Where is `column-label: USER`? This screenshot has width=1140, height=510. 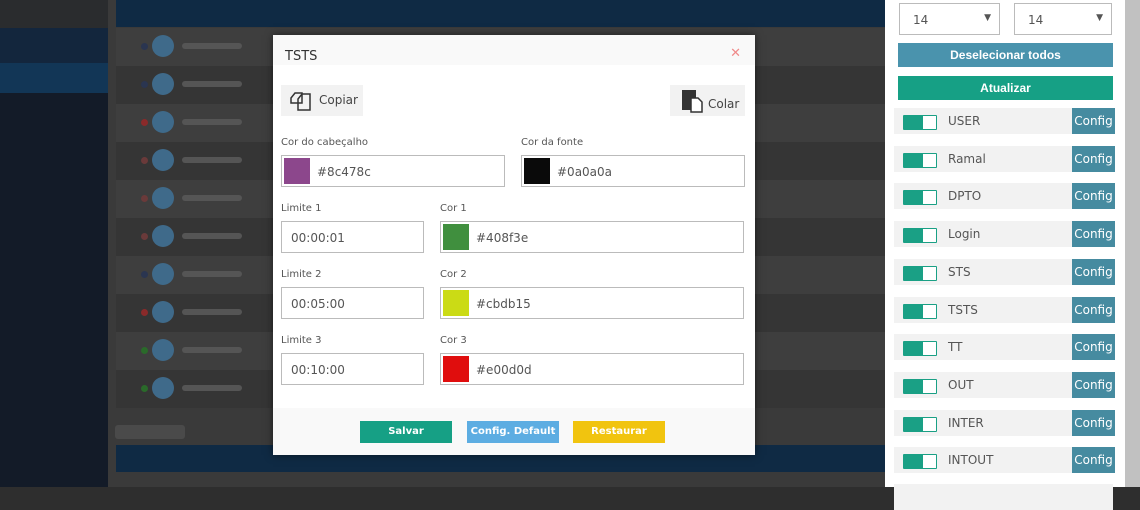
column-label: USER is located at coordinates (964, 121).